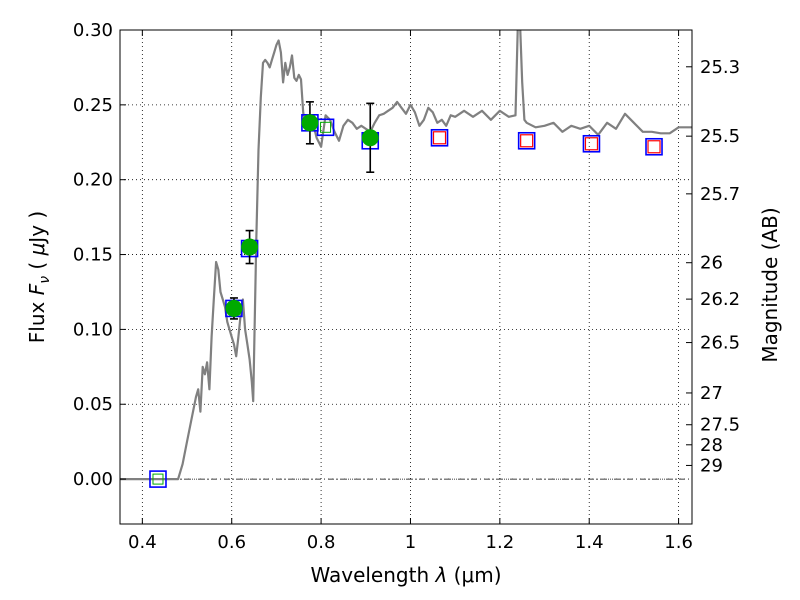 This screenshot has width=800, height=600. What do you see at coordinates (711, 465) in the screenshot?
I see `right-tick-label: 29` at bounding box center [711, 465].